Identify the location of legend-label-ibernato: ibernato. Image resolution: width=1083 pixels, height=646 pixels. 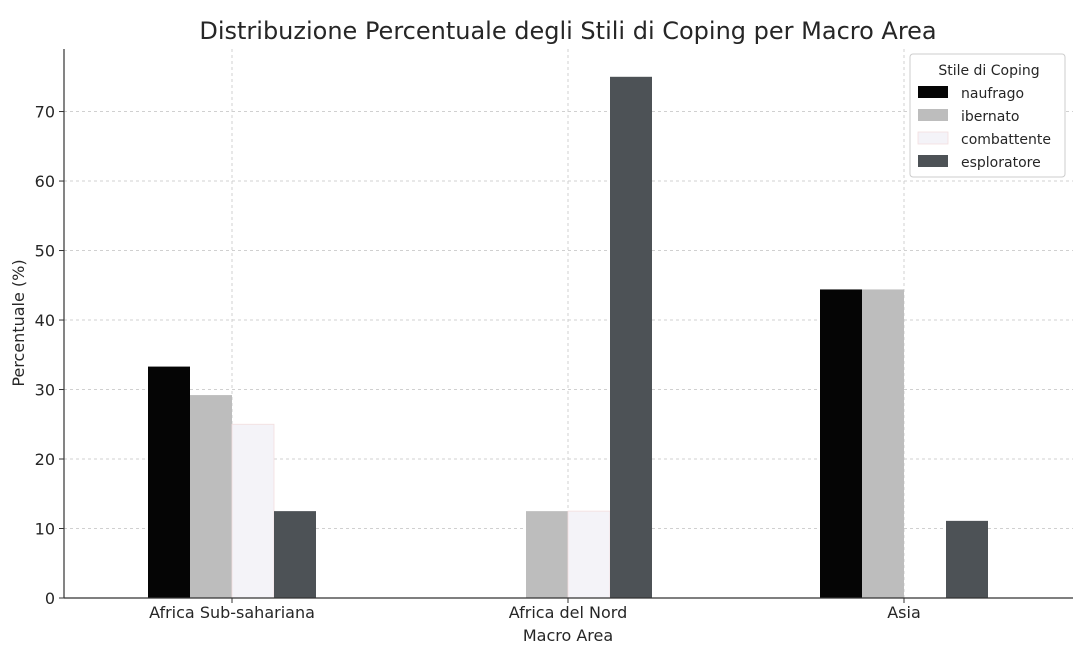
(990, 117).